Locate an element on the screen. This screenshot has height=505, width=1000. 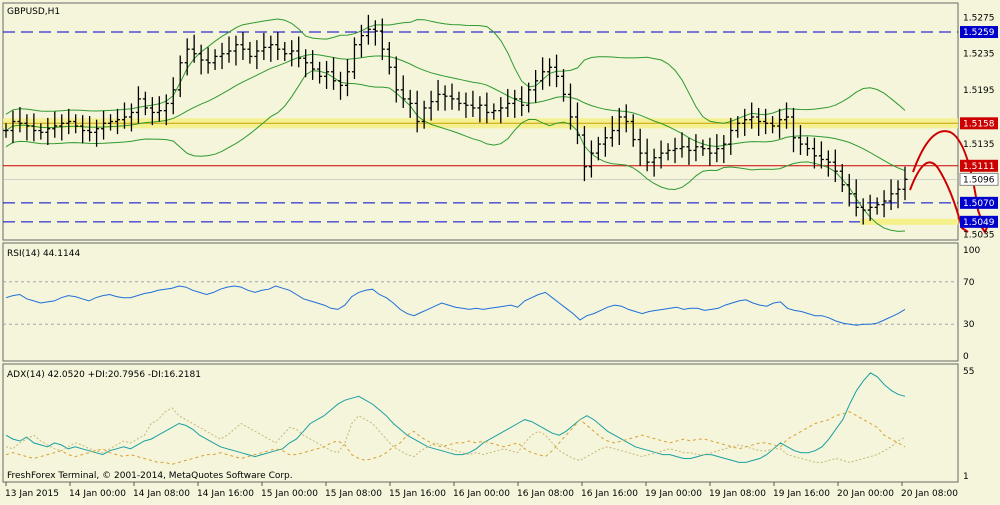
x-axis-tick-label: 20 Jan 00:00 is located at coordinates (865, 494).